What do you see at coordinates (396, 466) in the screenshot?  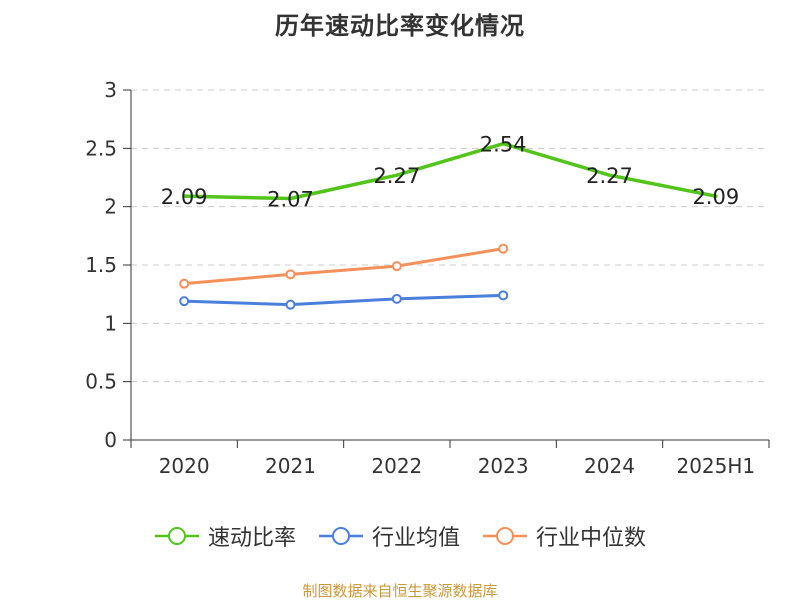 I see `x-tick-label: 2022` at bounding box center [396, 466].